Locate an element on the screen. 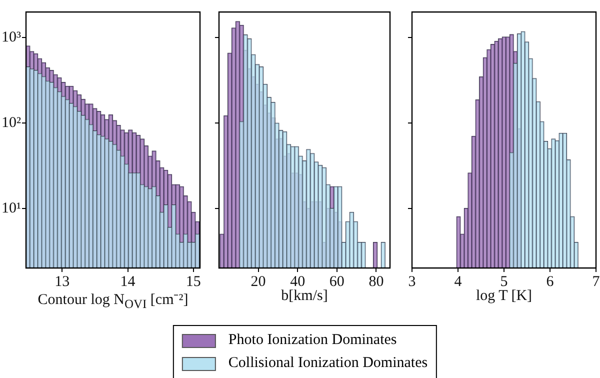 The width and height of the screenshot is (600, 378). x-tick-label: 14 is located at coordinates (128, 282).